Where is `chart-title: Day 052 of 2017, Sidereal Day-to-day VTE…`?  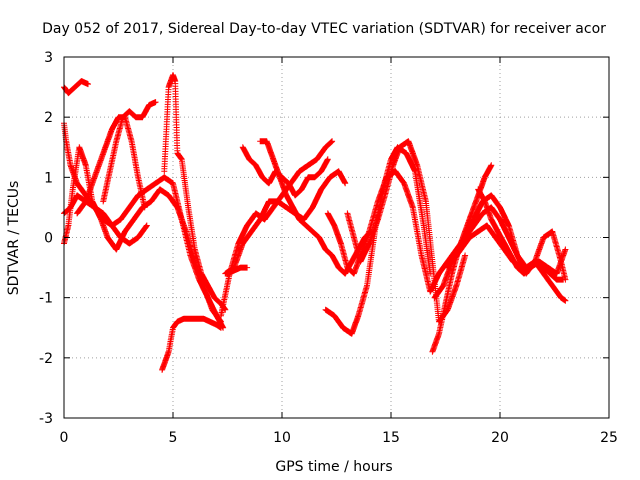 chart-title: Day 052 of 2017, Sidereal Day-to-day VTE… is located at coordinates (324, 29).